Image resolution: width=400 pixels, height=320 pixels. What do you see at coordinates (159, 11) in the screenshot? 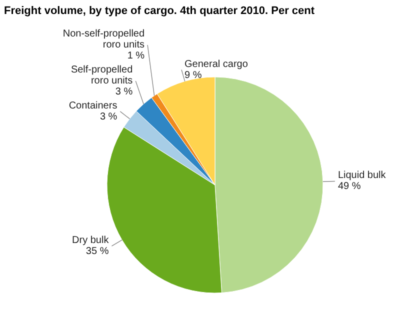
I see `chart-title: Freight volume, by type of cargo. 4th quarter 2010. Per cent` at bounding box center [159, 11].